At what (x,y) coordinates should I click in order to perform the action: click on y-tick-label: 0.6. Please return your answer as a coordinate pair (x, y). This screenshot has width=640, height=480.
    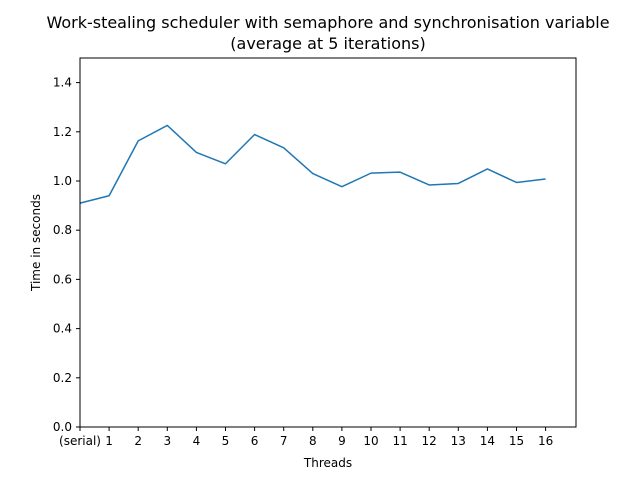
    Looking at the image, I should click on (62, 279).